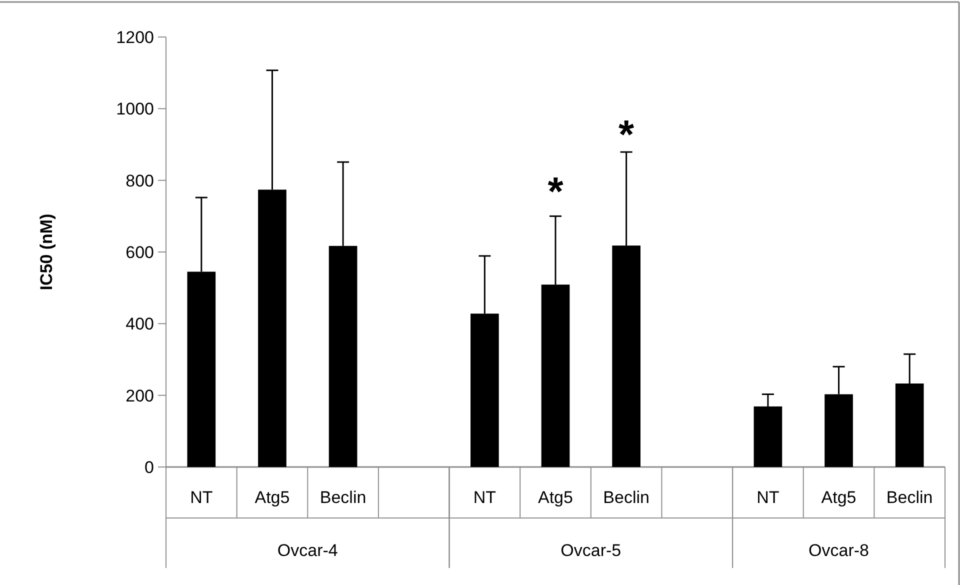 The image size is (960, 585). What do you see at coordinates (135, 37) in the screenshot?
I see `y-tick-label: 1200` at bounding box center [135, 37].